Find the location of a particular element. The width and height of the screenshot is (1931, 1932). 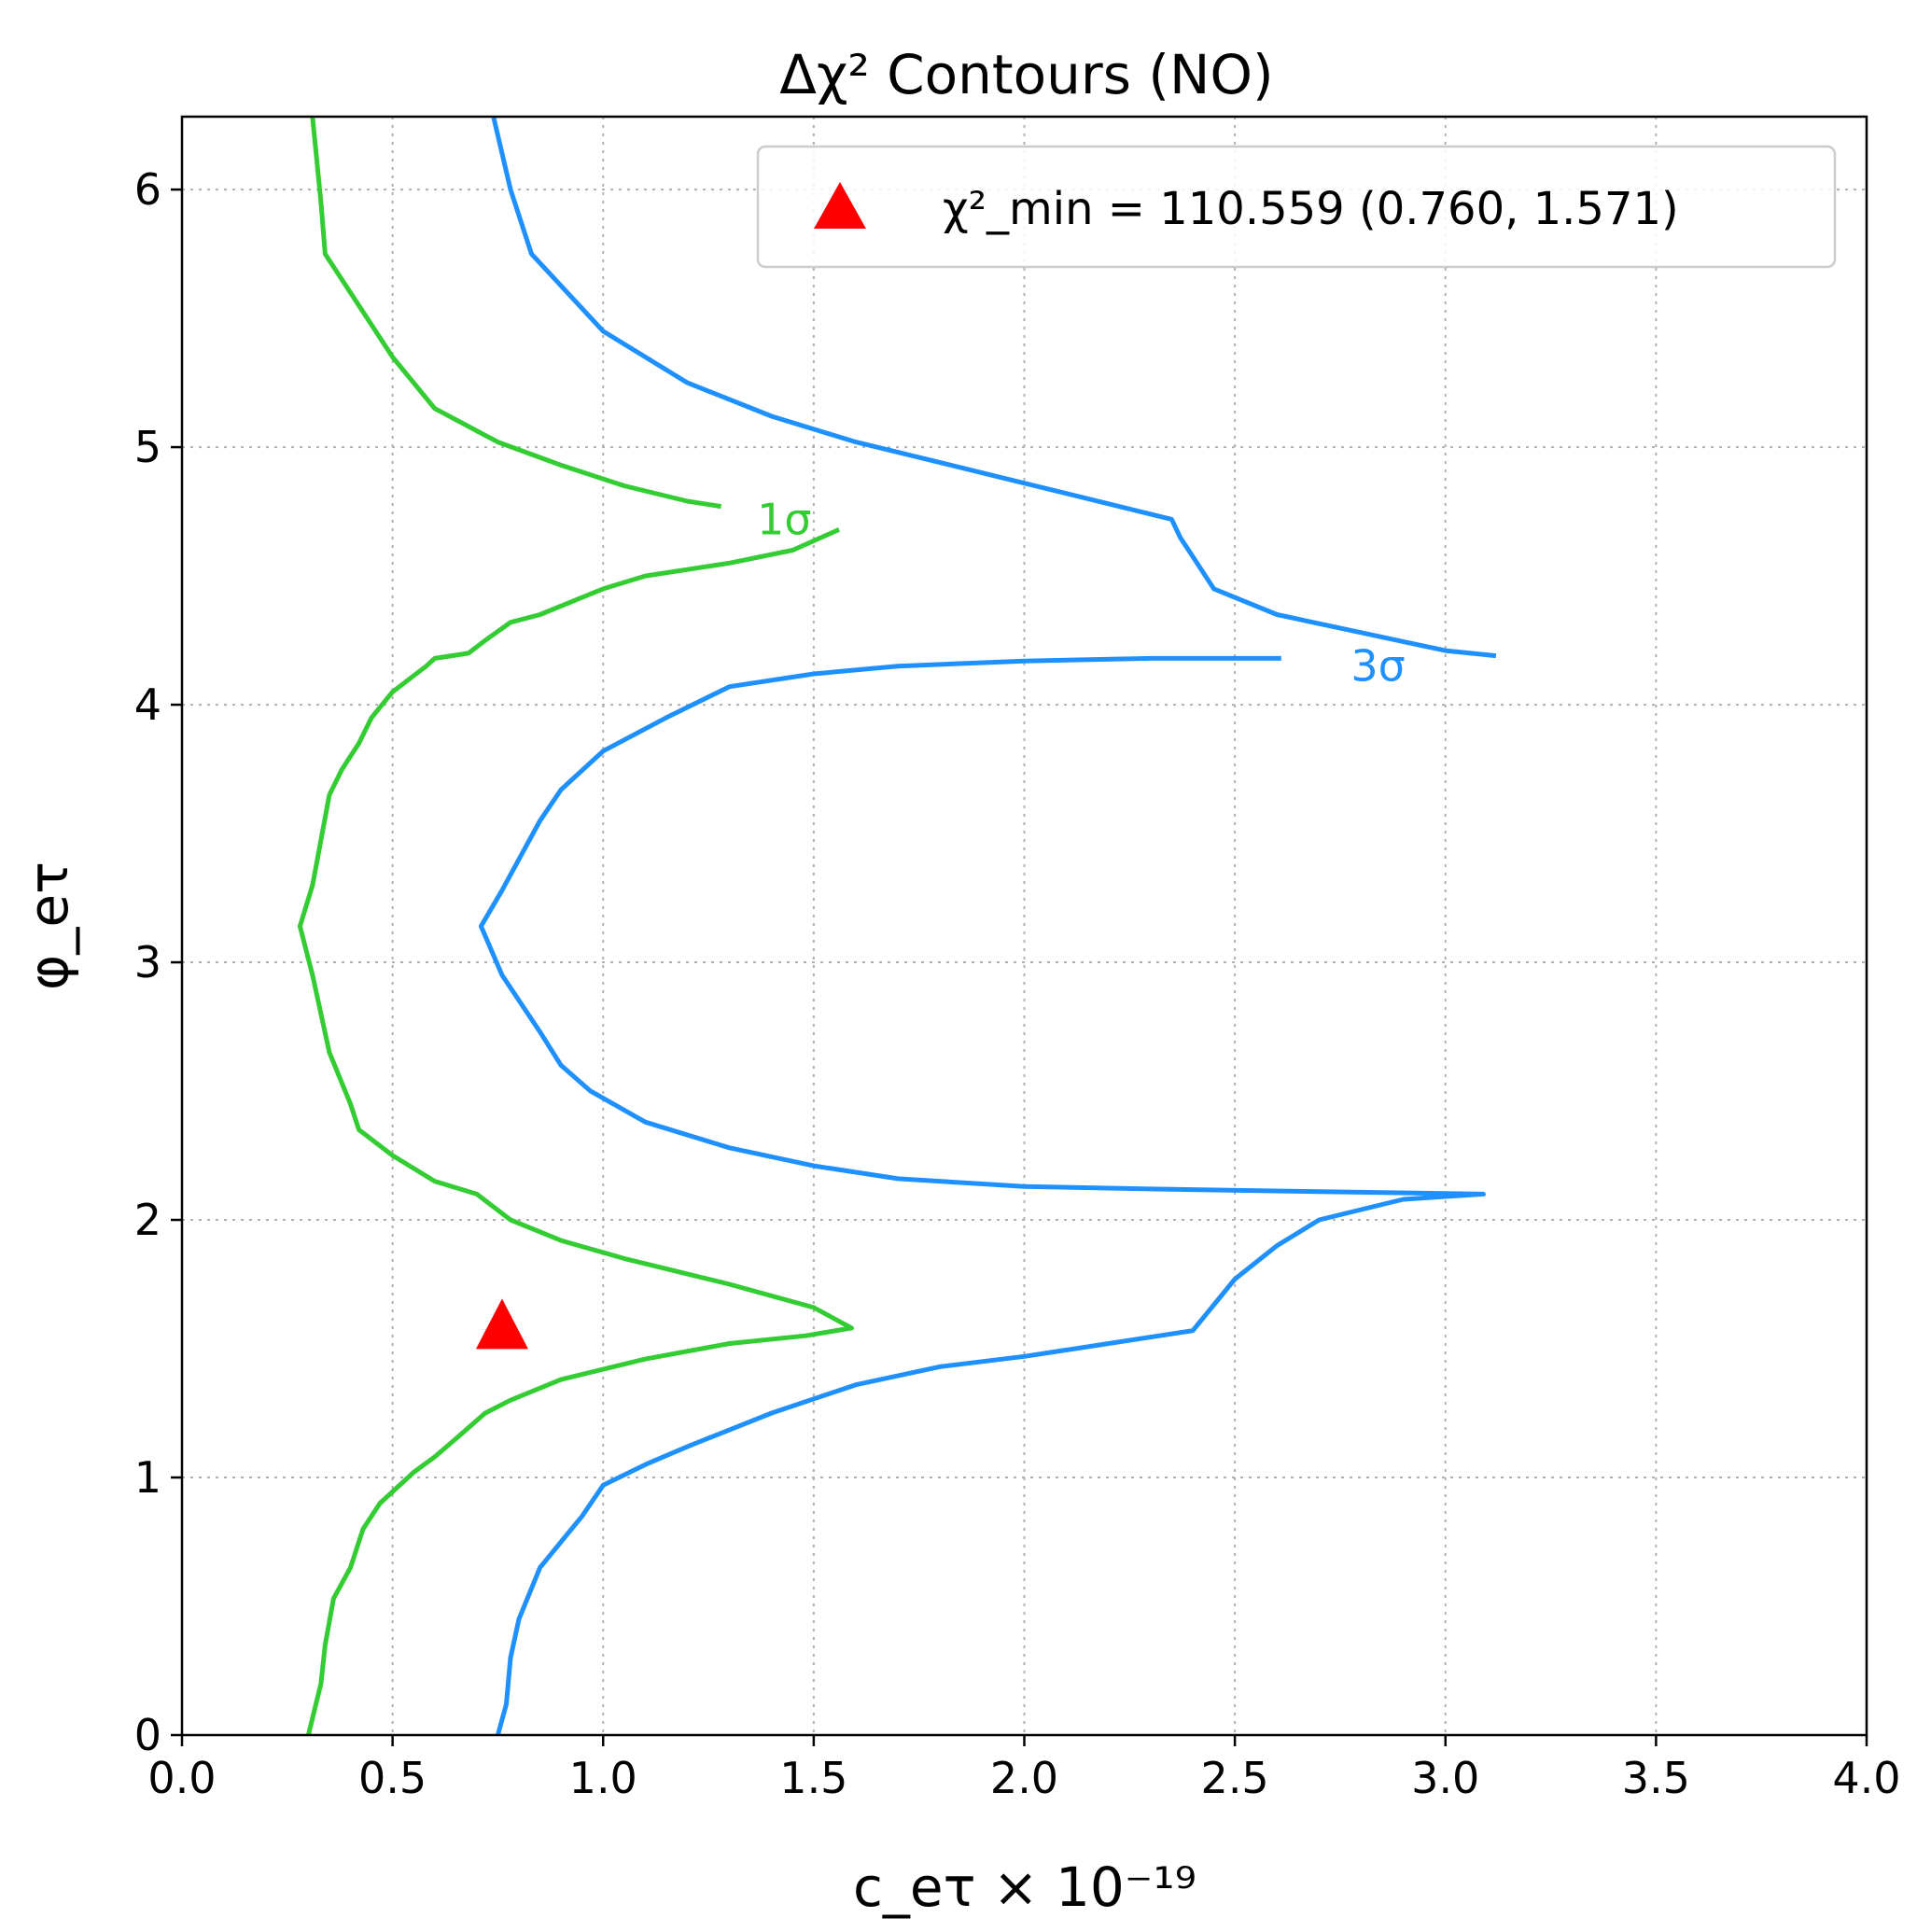

legend-label: χ²_min = 110.559 (0.760, 1.571) is located at coordinates (1311, 209).